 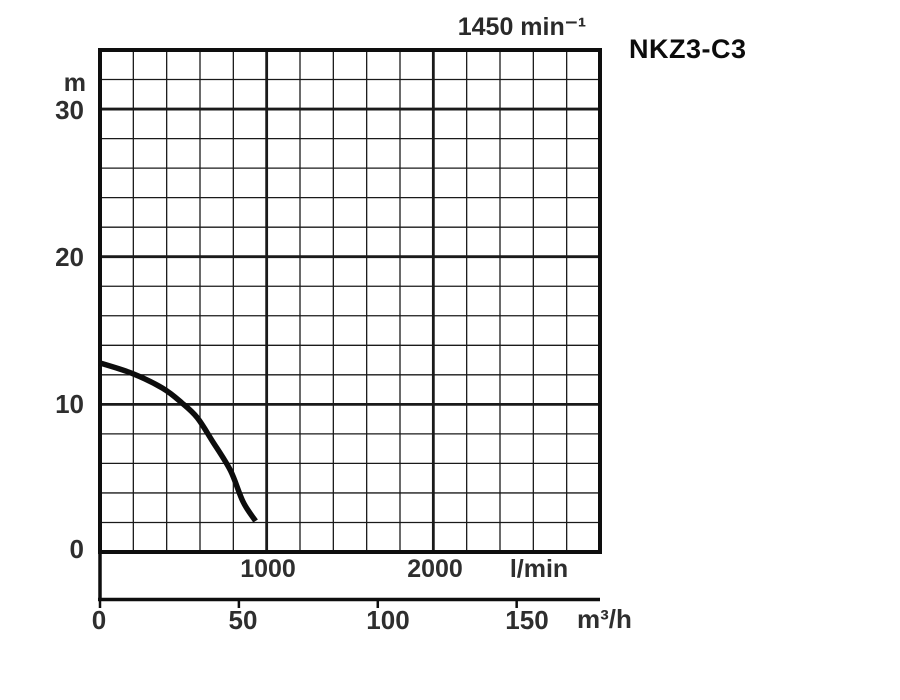 What do you see at coordinates (268, 569) in the screenshot?
I see `lmin-tick-label-1000: 1000` at bounding box center [268, 569].